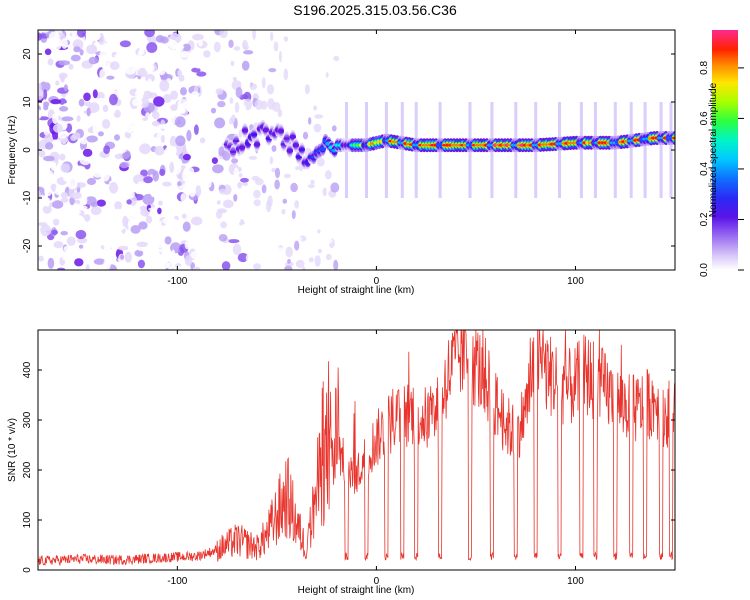 Image resolution: width=750 pixels, height=600 pixels. I want to click on y-tick-label: 0, so click(27, 150).